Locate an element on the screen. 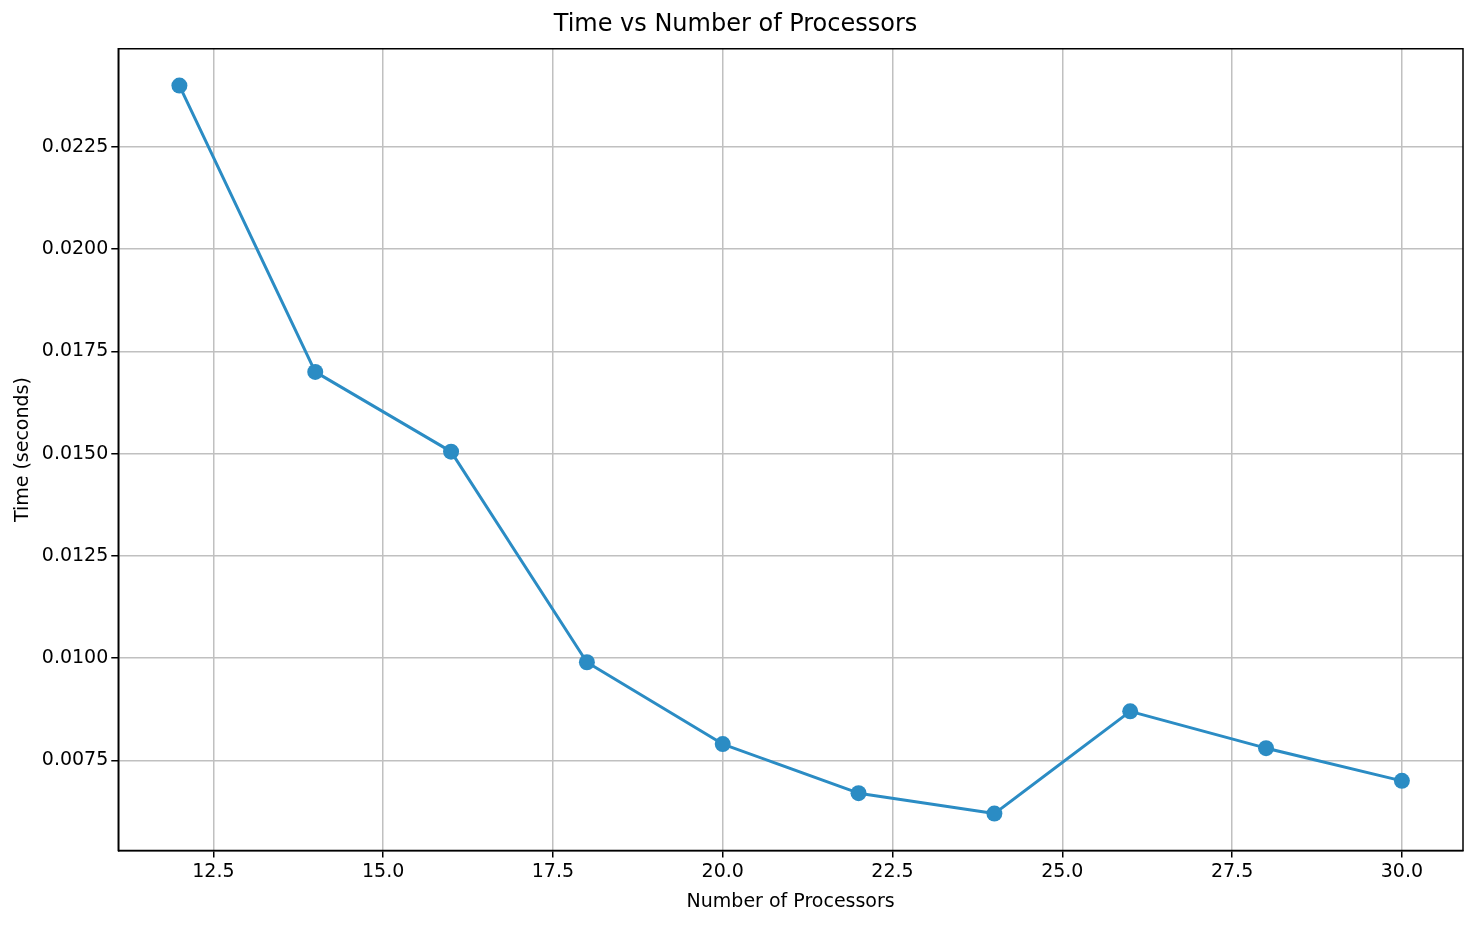  y-tick-label: 0.0200 is located at coordinates (75, 247).